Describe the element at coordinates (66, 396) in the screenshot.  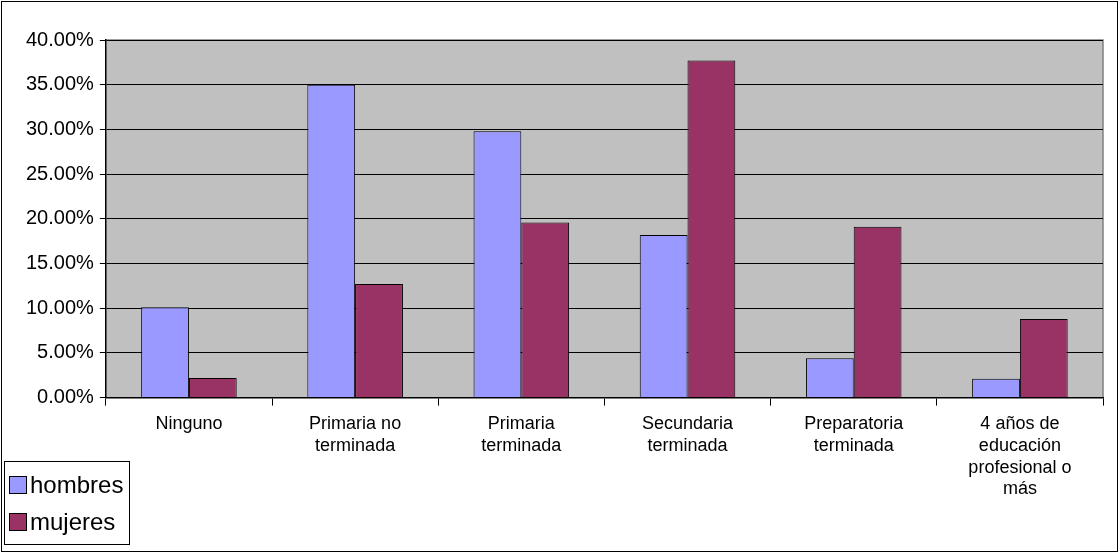
I see `y-tick-label: 0.00%` at that location.